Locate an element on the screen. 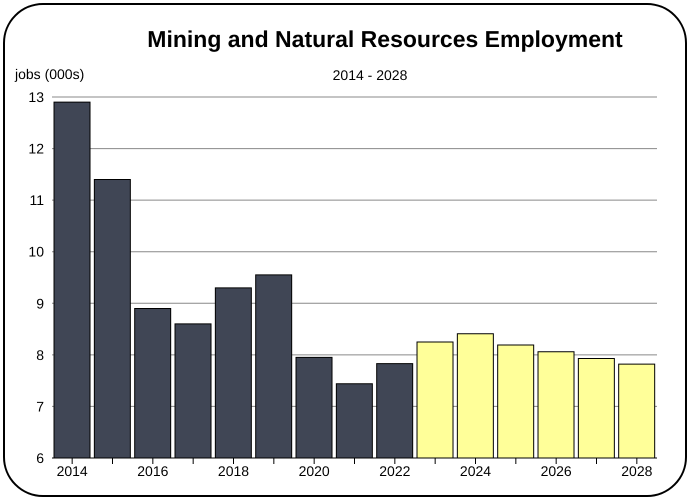  x-tick-label: 2026 is located at coordinates (556, 470).